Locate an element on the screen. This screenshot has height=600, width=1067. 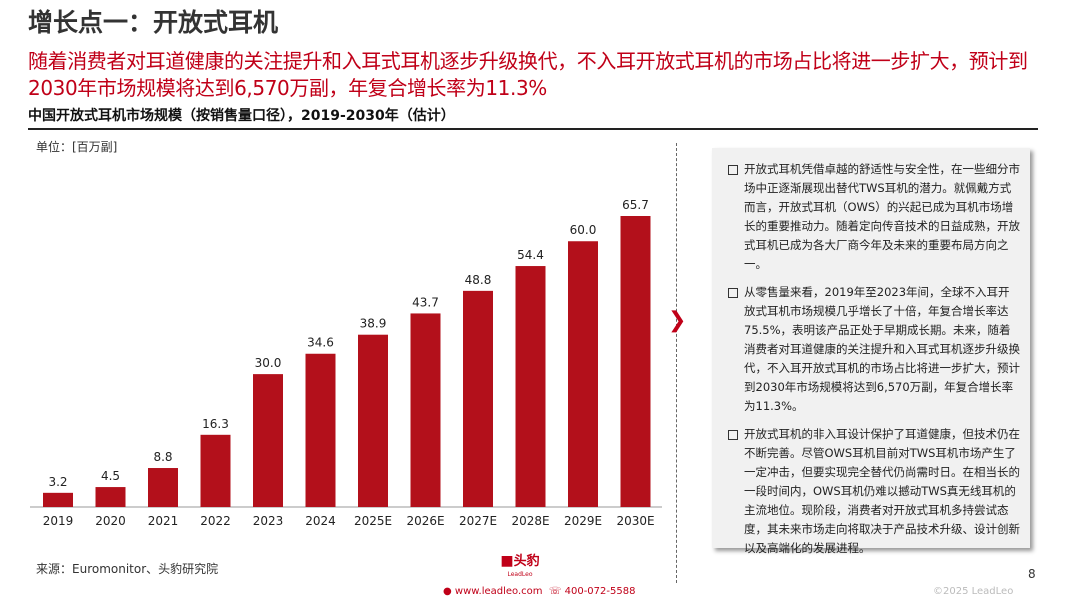
title-rule is located at coordinates (533, 129).